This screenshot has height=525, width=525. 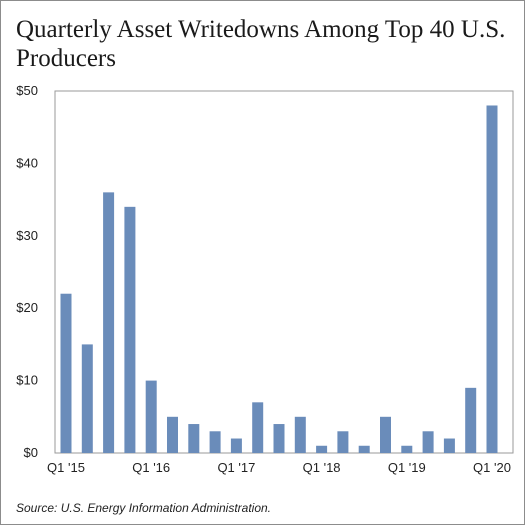 I want to click on y-tick-label: $10, so click(x=27, y=380).